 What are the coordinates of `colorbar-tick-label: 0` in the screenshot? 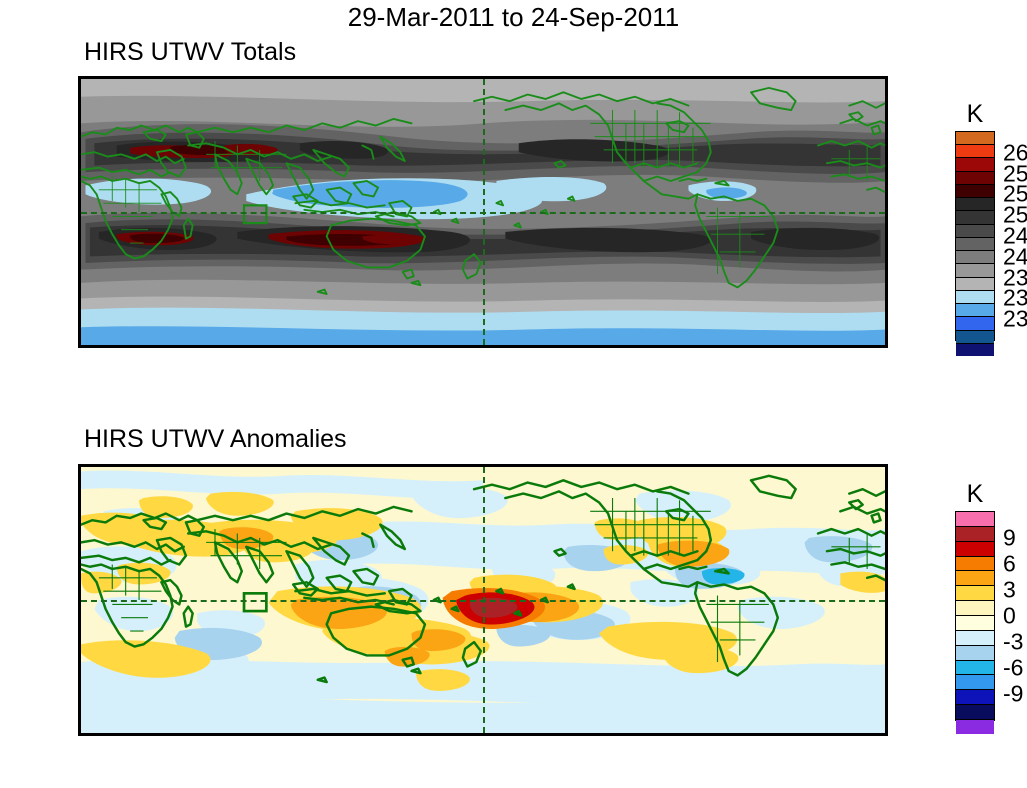 It's located at (1009, 615).